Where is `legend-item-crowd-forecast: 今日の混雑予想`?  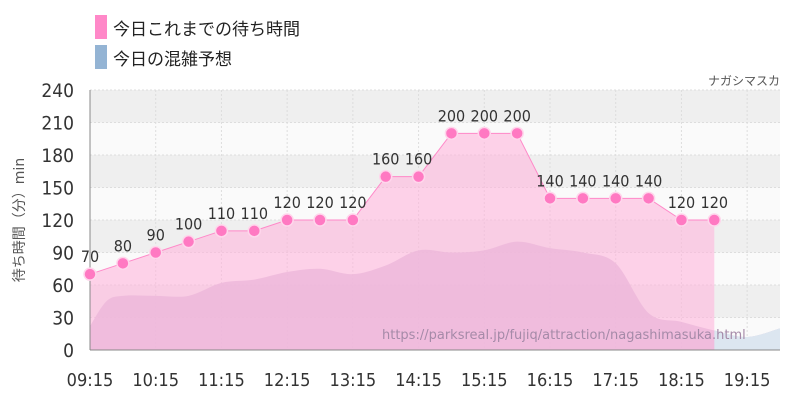 legend-item-crowd-forecast: 今日の混雑予想 is located at coordinates (197, 57).